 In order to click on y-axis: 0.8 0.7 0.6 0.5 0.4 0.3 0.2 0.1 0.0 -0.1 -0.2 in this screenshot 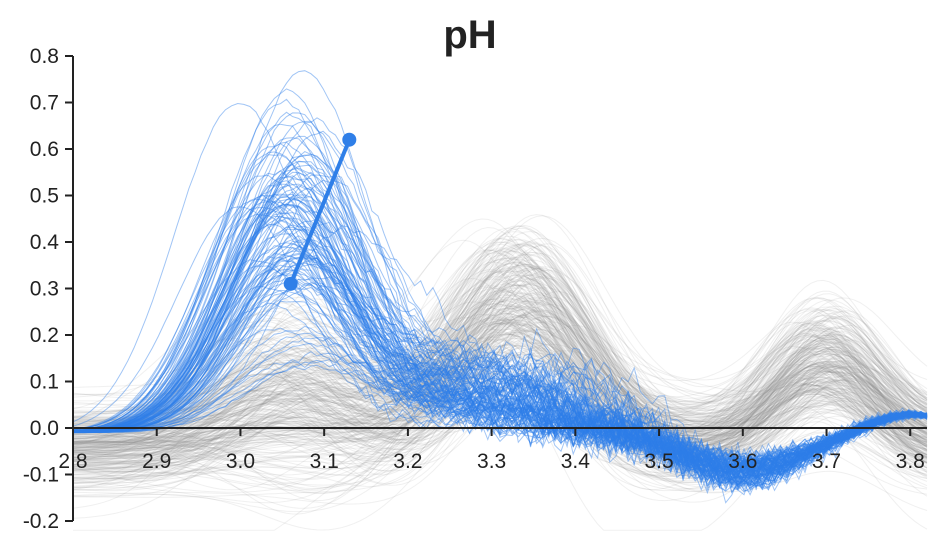, I will do `click(48, 289)`.